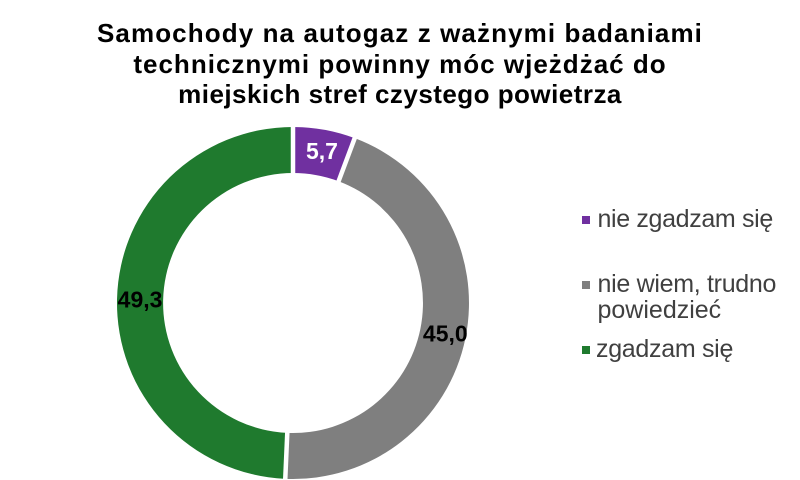  I want to click on svg-text: 49,3, so click(140, 300).